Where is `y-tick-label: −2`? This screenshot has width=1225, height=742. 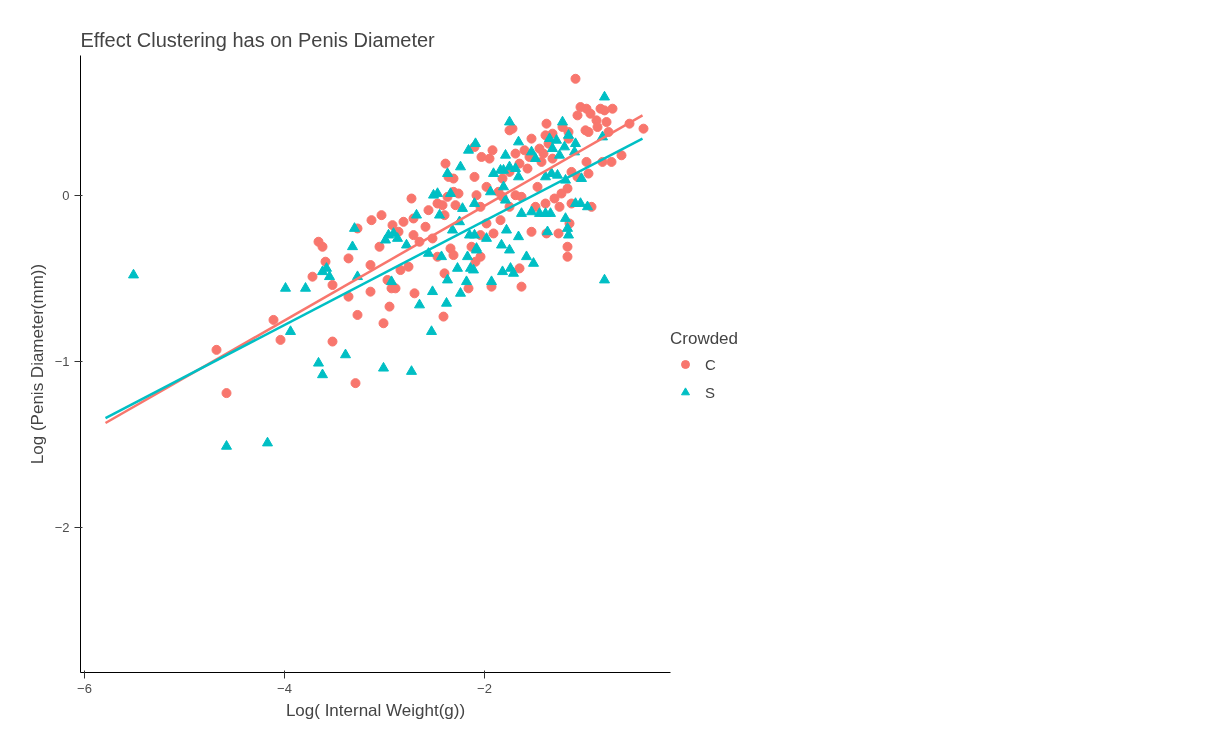
y-tick-label: −2 is located at coordinates (62, 528).